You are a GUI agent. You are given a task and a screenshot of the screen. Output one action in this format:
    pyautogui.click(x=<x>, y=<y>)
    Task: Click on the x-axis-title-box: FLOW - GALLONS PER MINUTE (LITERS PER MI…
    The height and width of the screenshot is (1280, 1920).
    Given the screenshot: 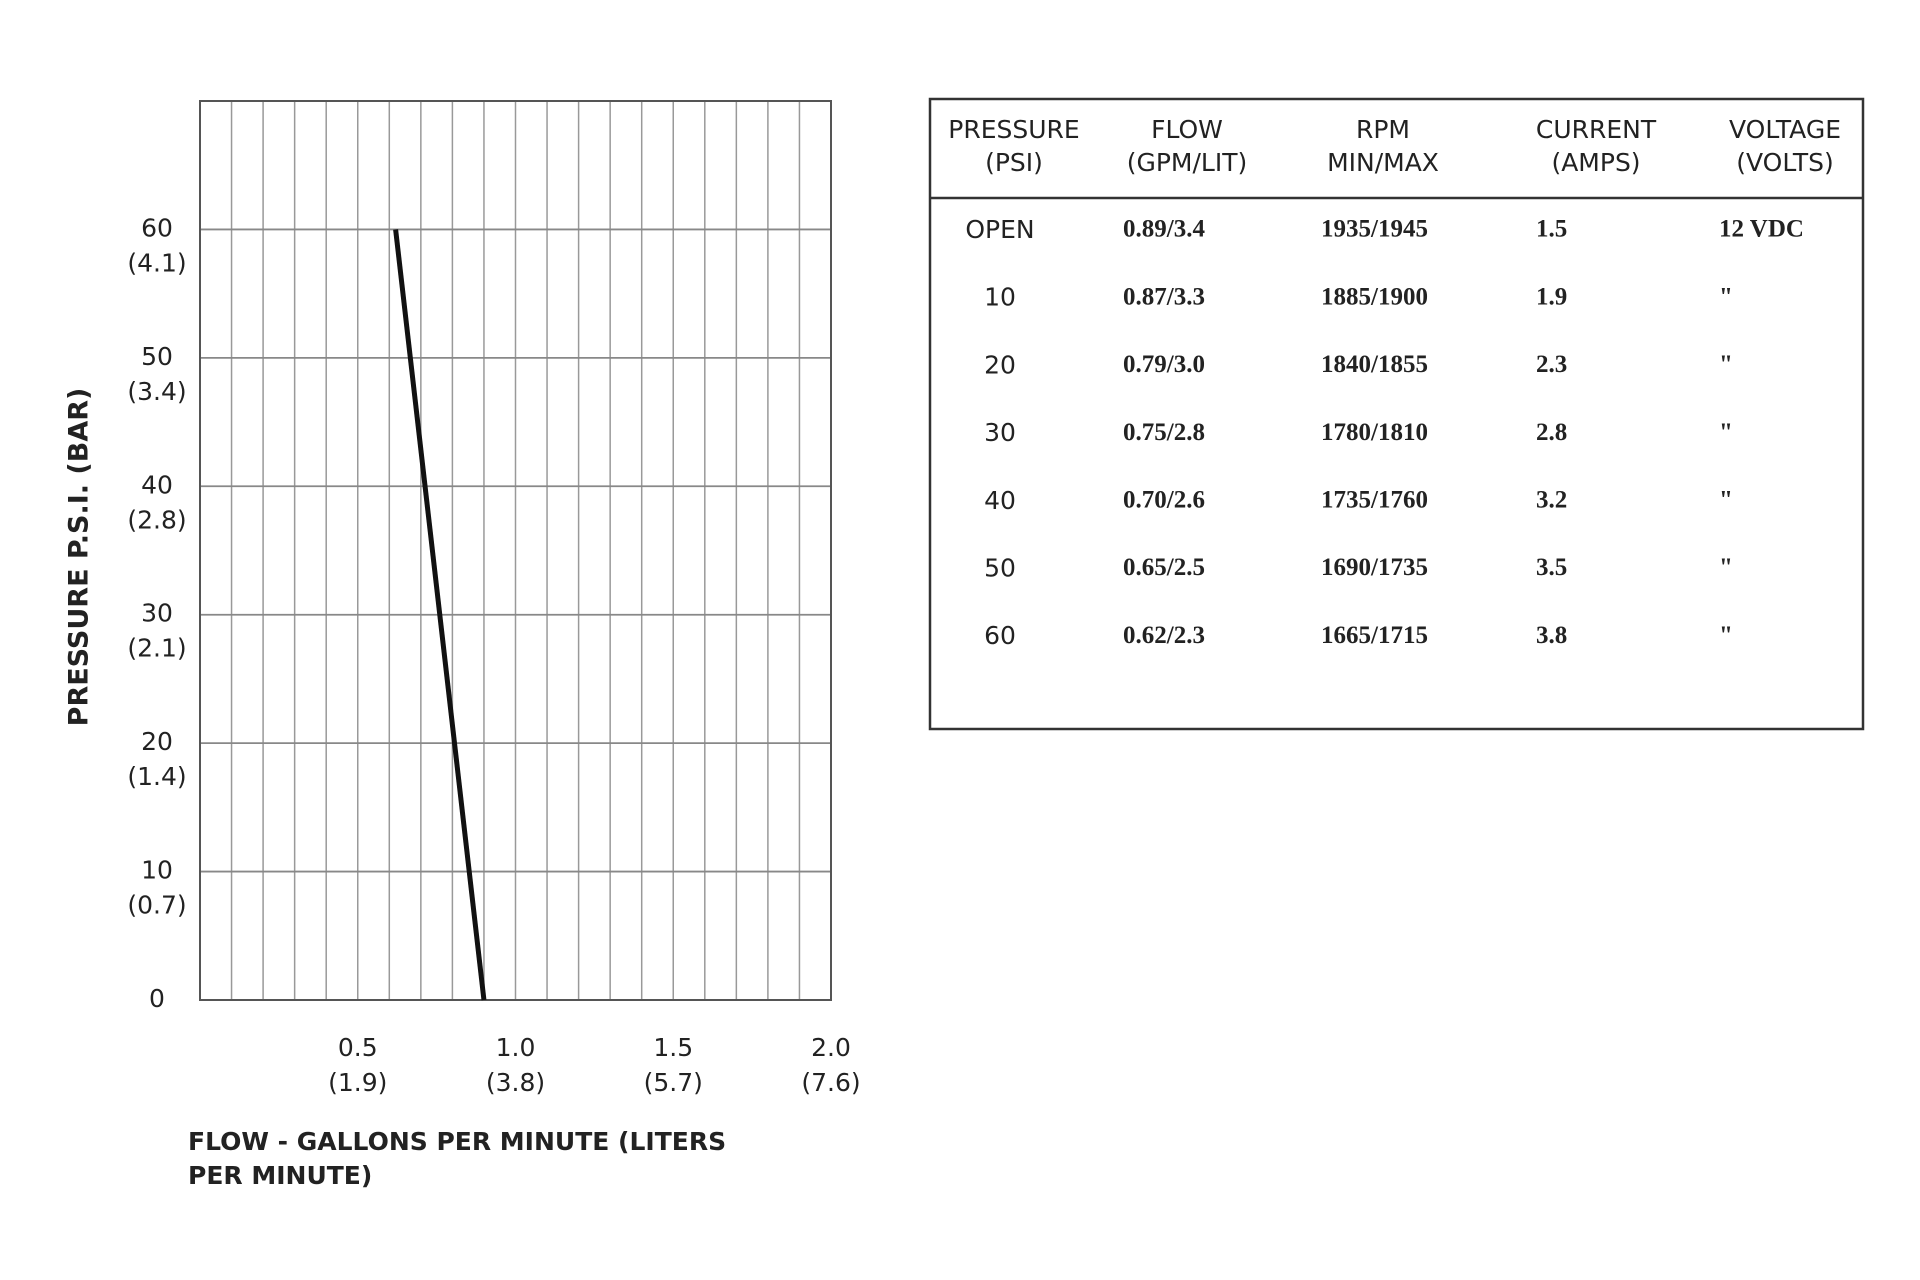 What is the action you would take?
    pyautogui.click(x=457, y=1158)
    